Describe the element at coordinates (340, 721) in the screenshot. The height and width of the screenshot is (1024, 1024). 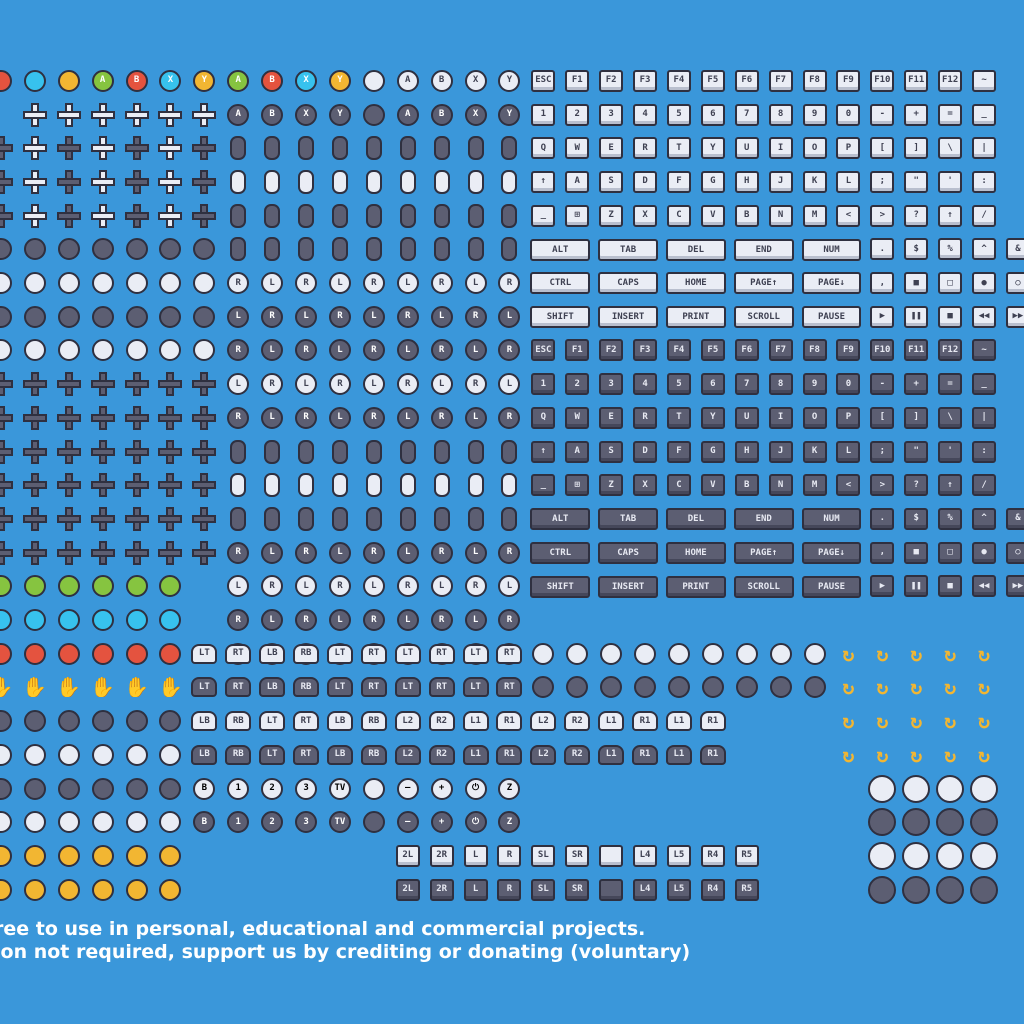
I see `shoulder-cell: LB` at that location.